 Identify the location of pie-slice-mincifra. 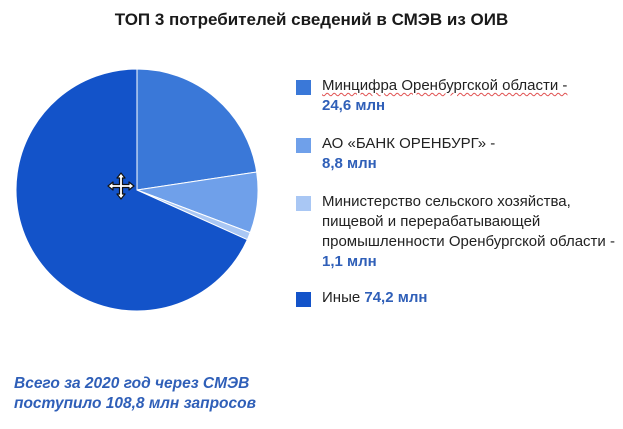
(197, 129).